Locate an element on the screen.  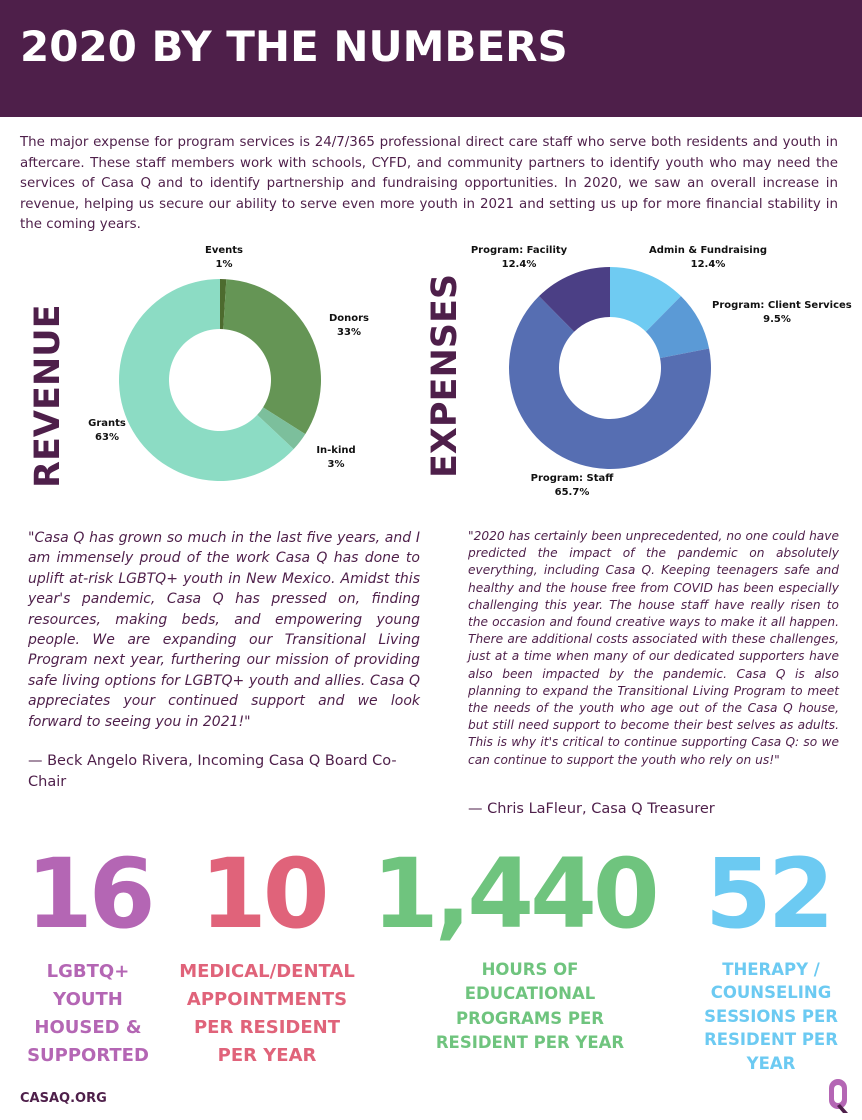
stat-therapy-number: 52 is located at coordinates (770, 894).